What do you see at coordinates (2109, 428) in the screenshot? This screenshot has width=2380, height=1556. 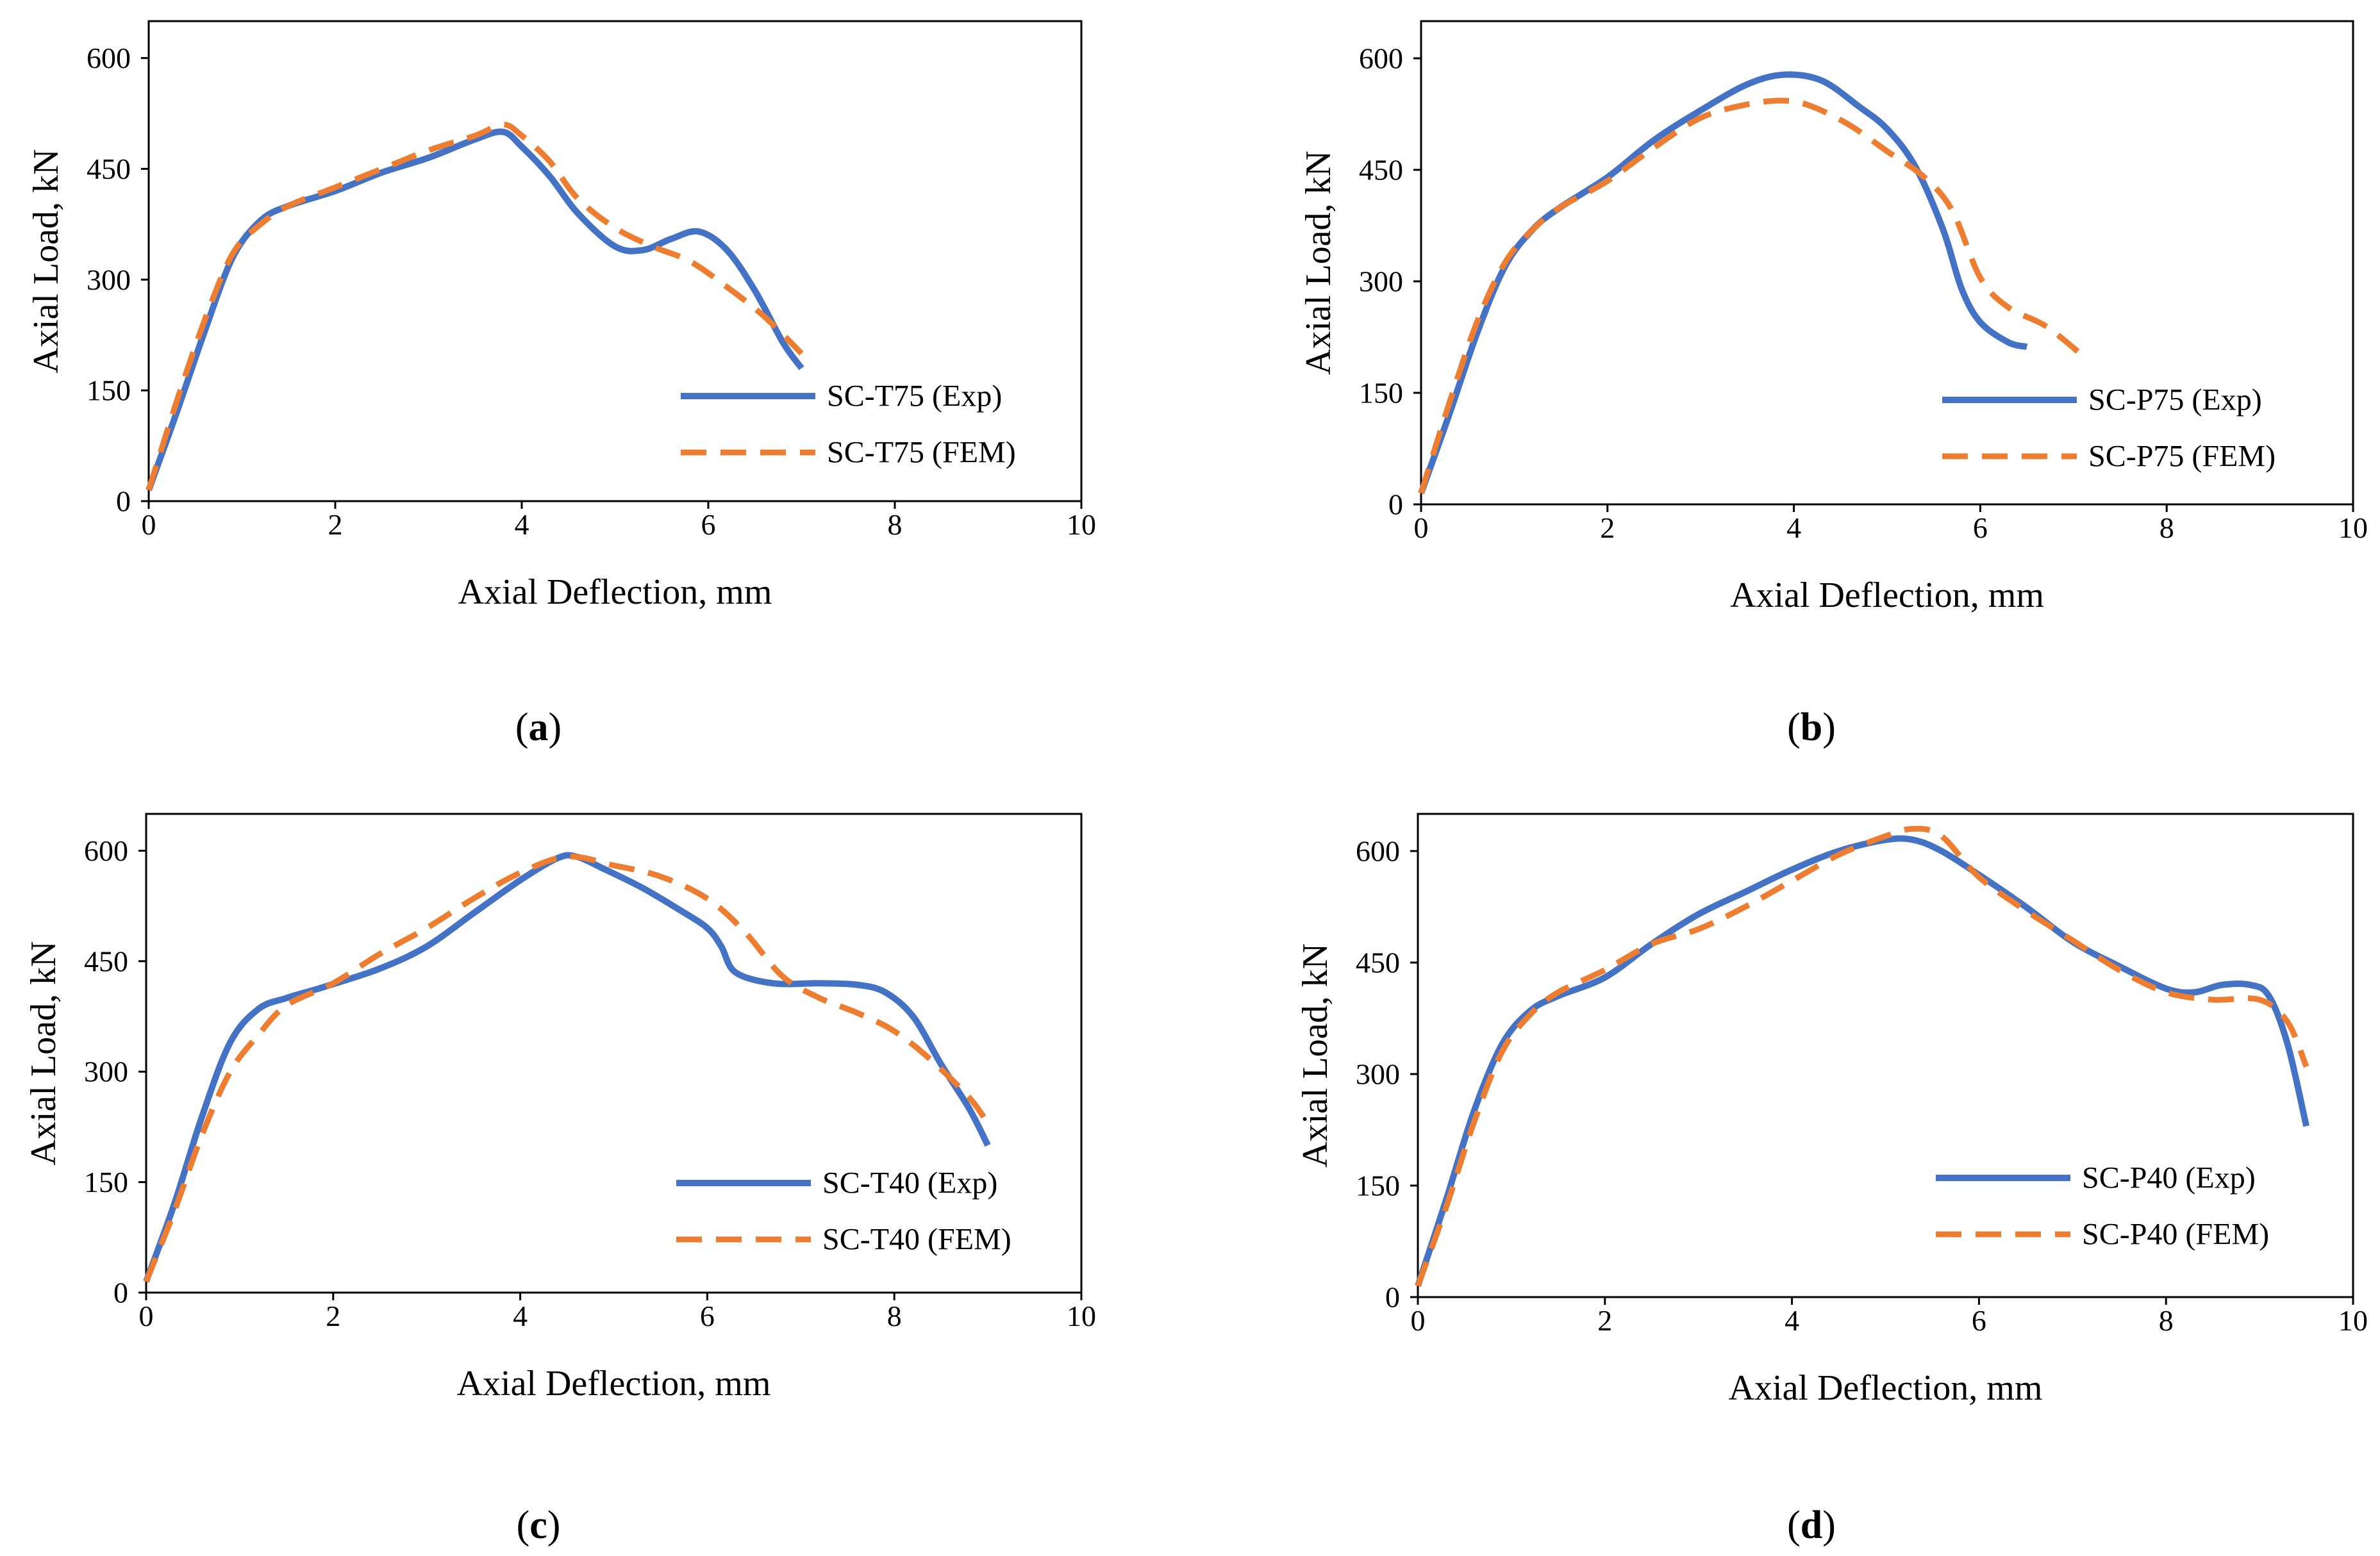 I see `legend: SC-P75 (Exp) SC-P75 (FEM)` at bounding box center [2109, 428].